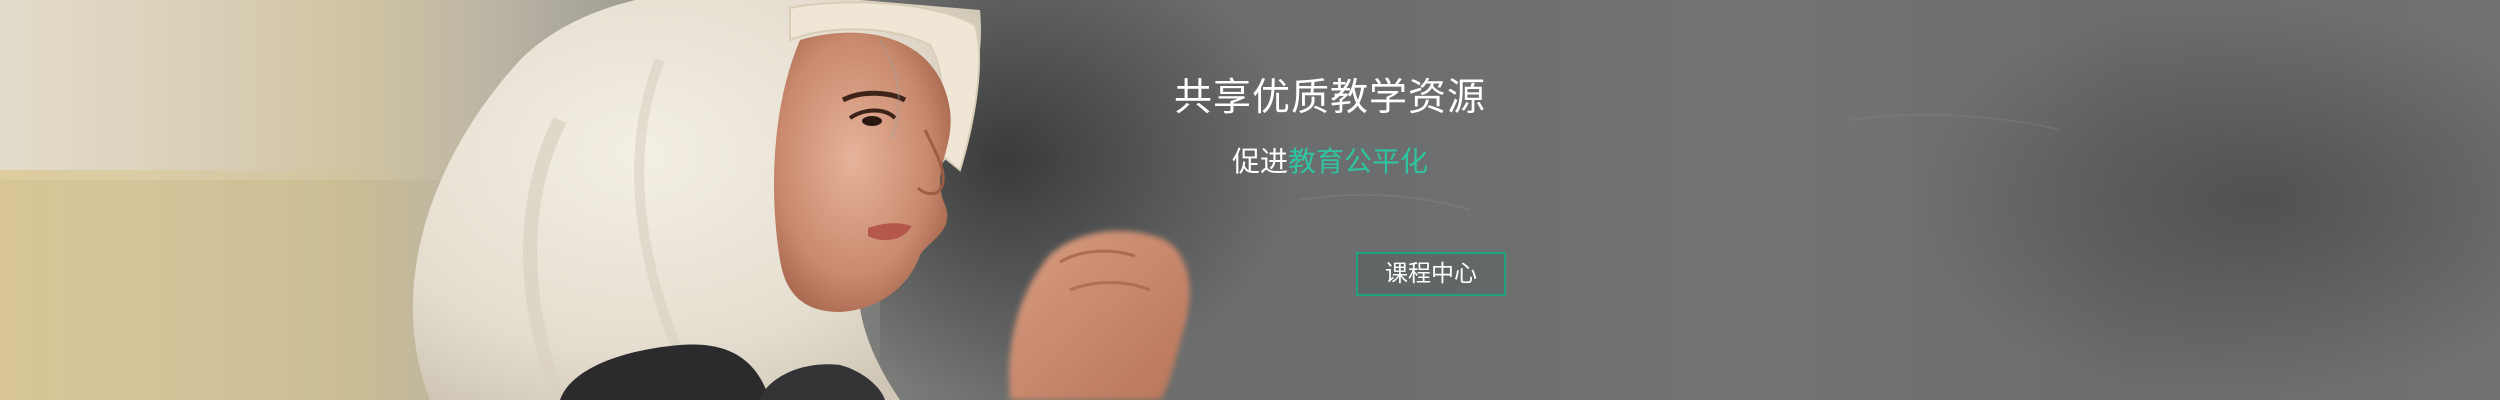 The width and height of the screenshot is (2500, 400). Describe the element at coordinates (1099, 315) in the screenshot. I see `hand` at that location.